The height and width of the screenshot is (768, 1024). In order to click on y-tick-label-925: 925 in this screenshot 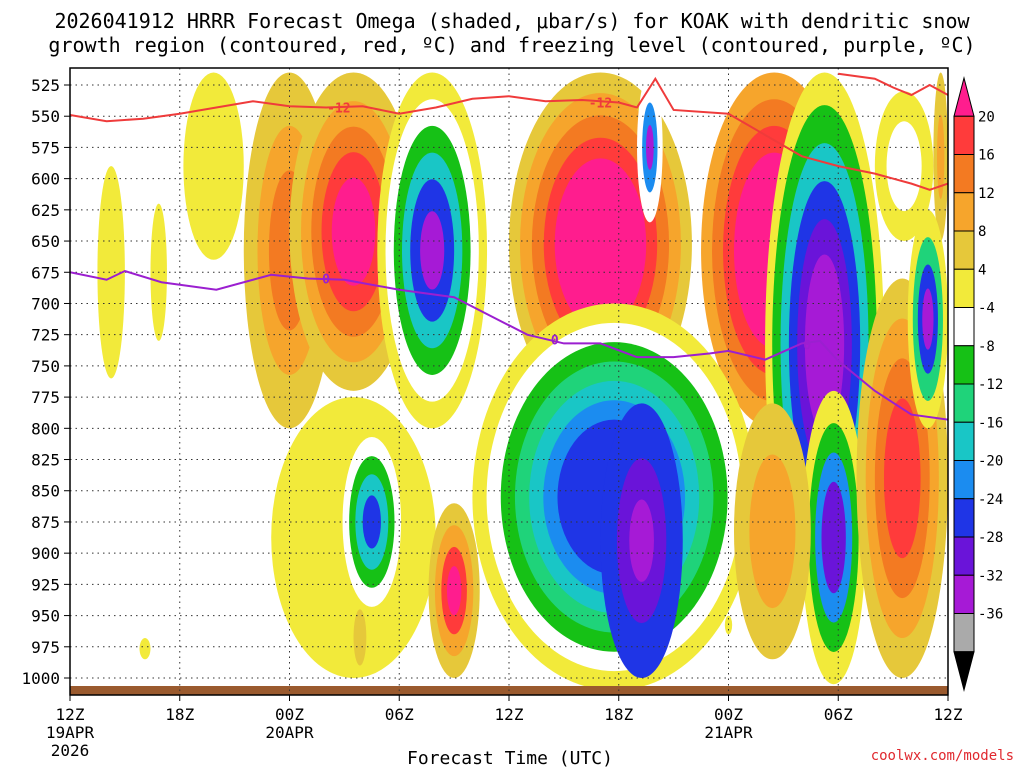, I will do `click(45, 584)`.